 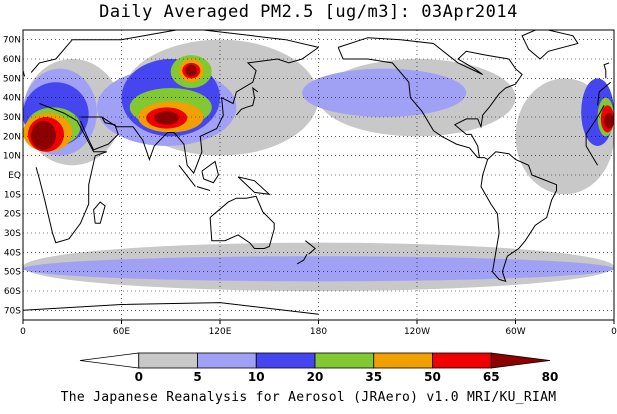 I want to click on map-title: Daily Averaged PM2.5 [ug/m3]: 03Apr2014, so click(x=308, y=12).